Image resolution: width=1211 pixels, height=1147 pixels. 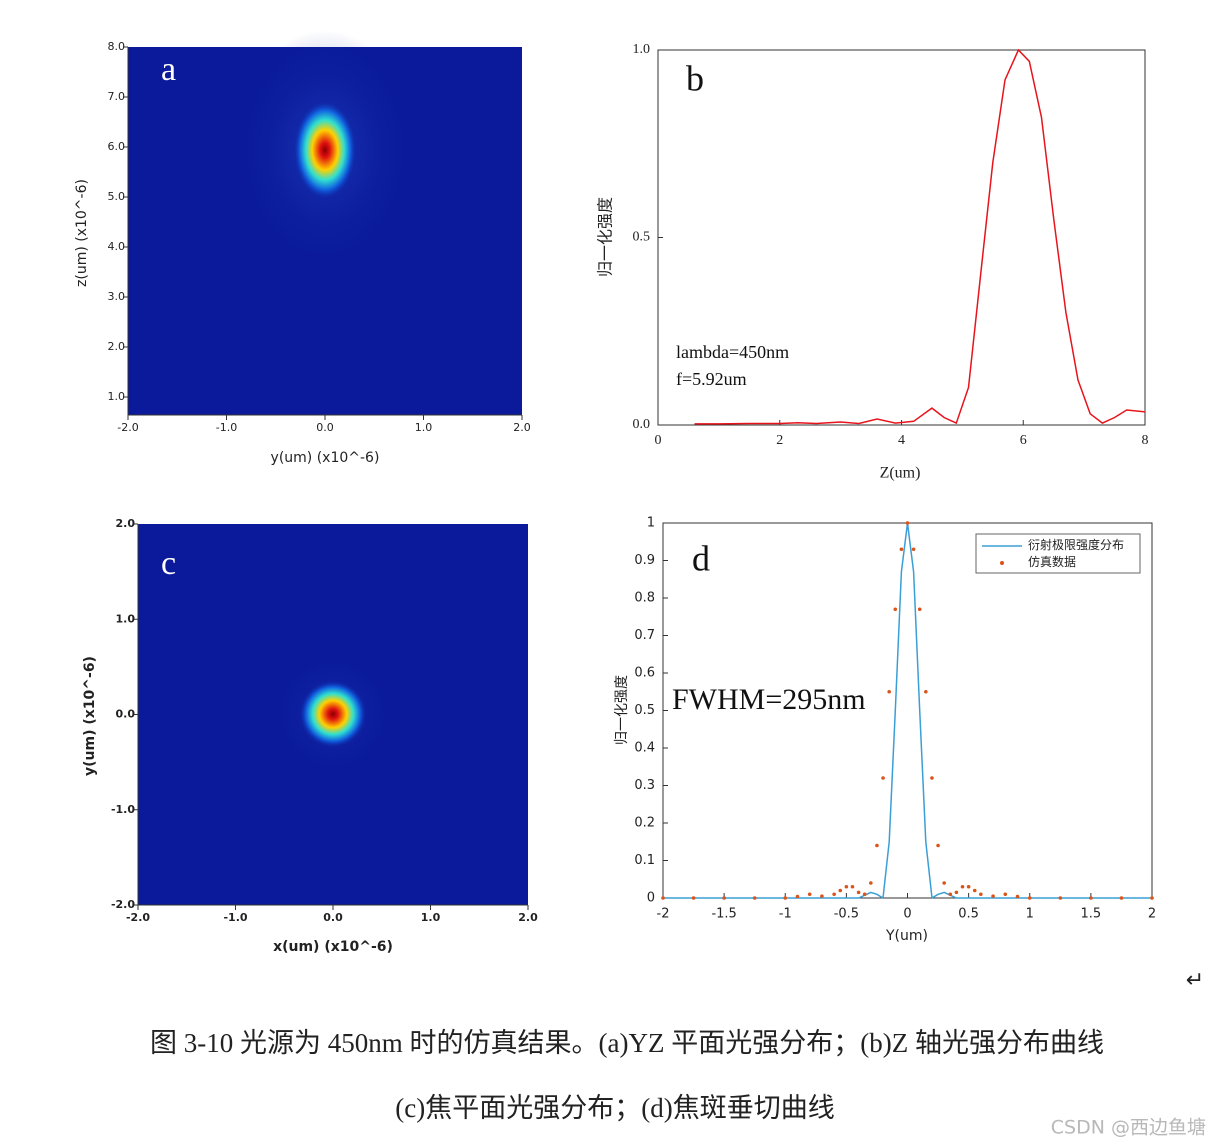 I want to click on y-tick-label: 0.1, so click(x=644, y=860).